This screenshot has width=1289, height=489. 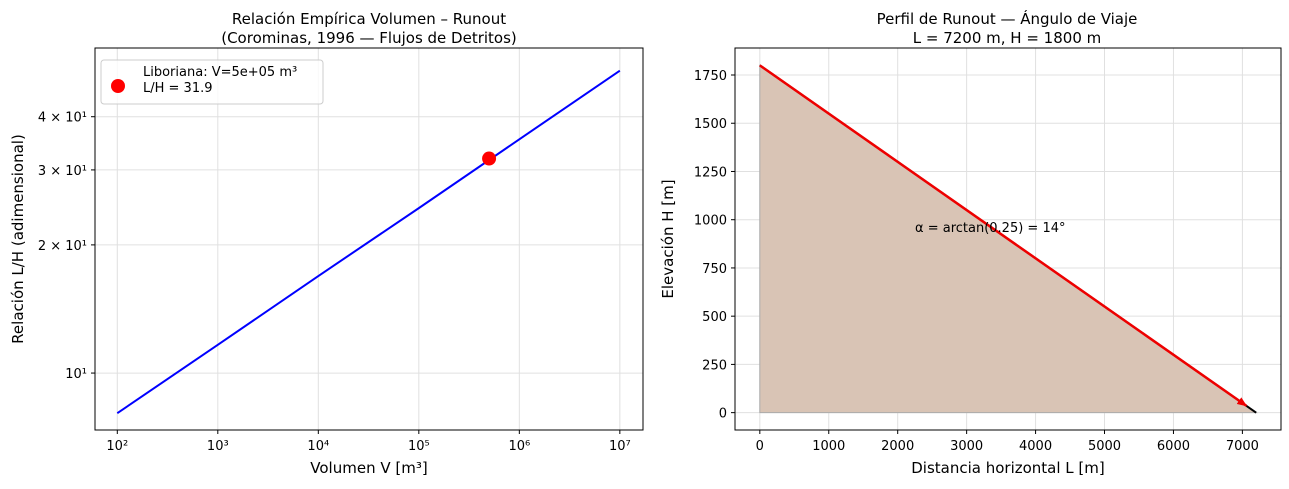 What do you see at coordinates (723, 414) in the screenshot?
I see `y-tick-label: 0` at bounding box center [723, 414].